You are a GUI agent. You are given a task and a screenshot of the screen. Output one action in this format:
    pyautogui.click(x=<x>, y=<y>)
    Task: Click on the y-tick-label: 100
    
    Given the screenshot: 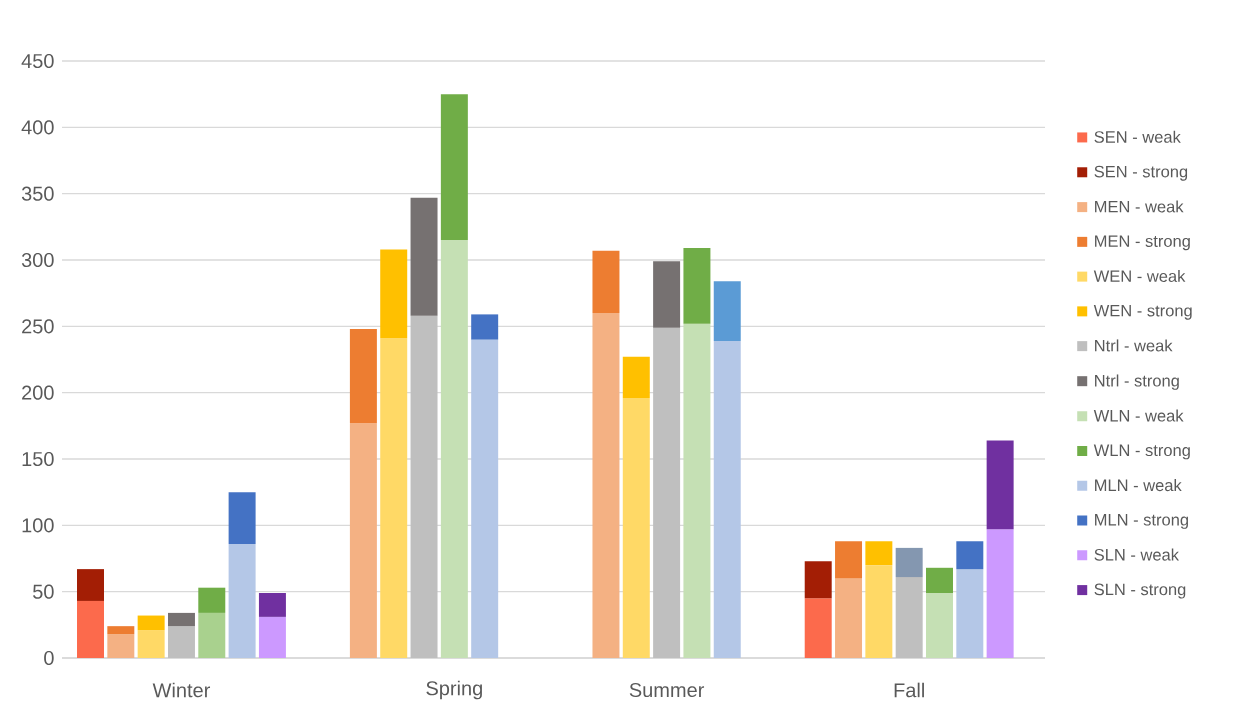 What is the action you would take?
    pyautogui.click(x=38, y=525)
    